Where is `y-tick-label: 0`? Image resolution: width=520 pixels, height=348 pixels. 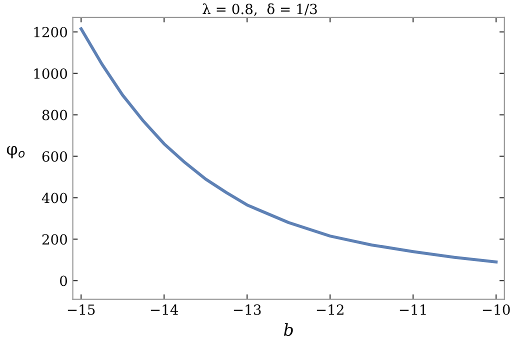 y-tick-label: 0 is located at coordinates (64, 281).